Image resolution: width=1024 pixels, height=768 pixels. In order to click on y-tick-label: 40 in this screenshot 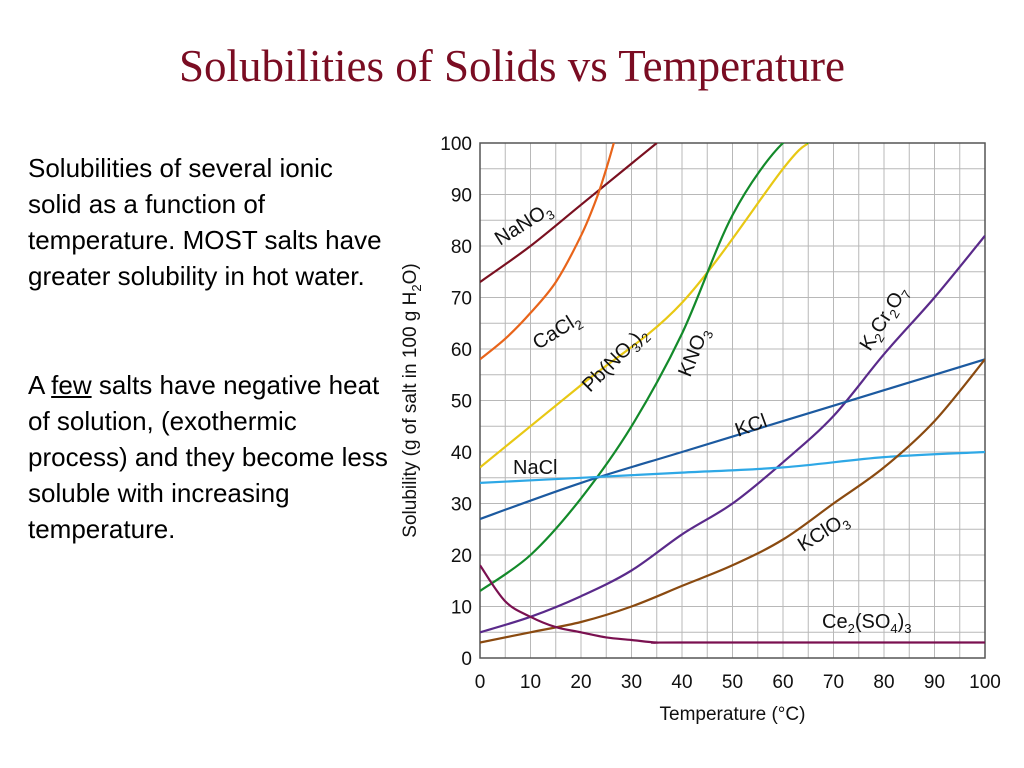, I will do `click(461, 453)`.